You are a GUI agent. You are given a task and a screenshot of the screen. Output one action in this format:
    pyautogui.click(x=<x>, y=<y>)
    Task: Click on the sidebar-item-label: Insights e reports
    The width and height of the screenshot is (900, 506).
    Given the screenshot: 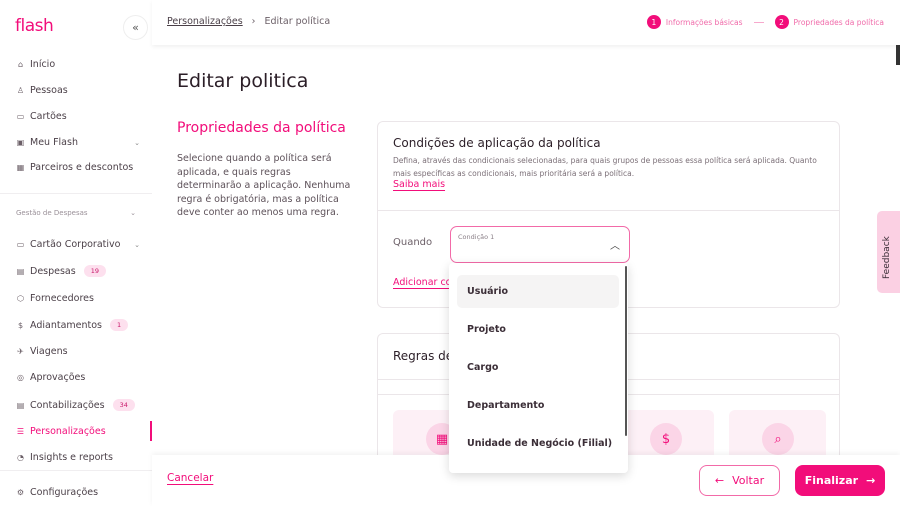 What is the action you would take?
    pyautogui.click(x=71, y=457)
    